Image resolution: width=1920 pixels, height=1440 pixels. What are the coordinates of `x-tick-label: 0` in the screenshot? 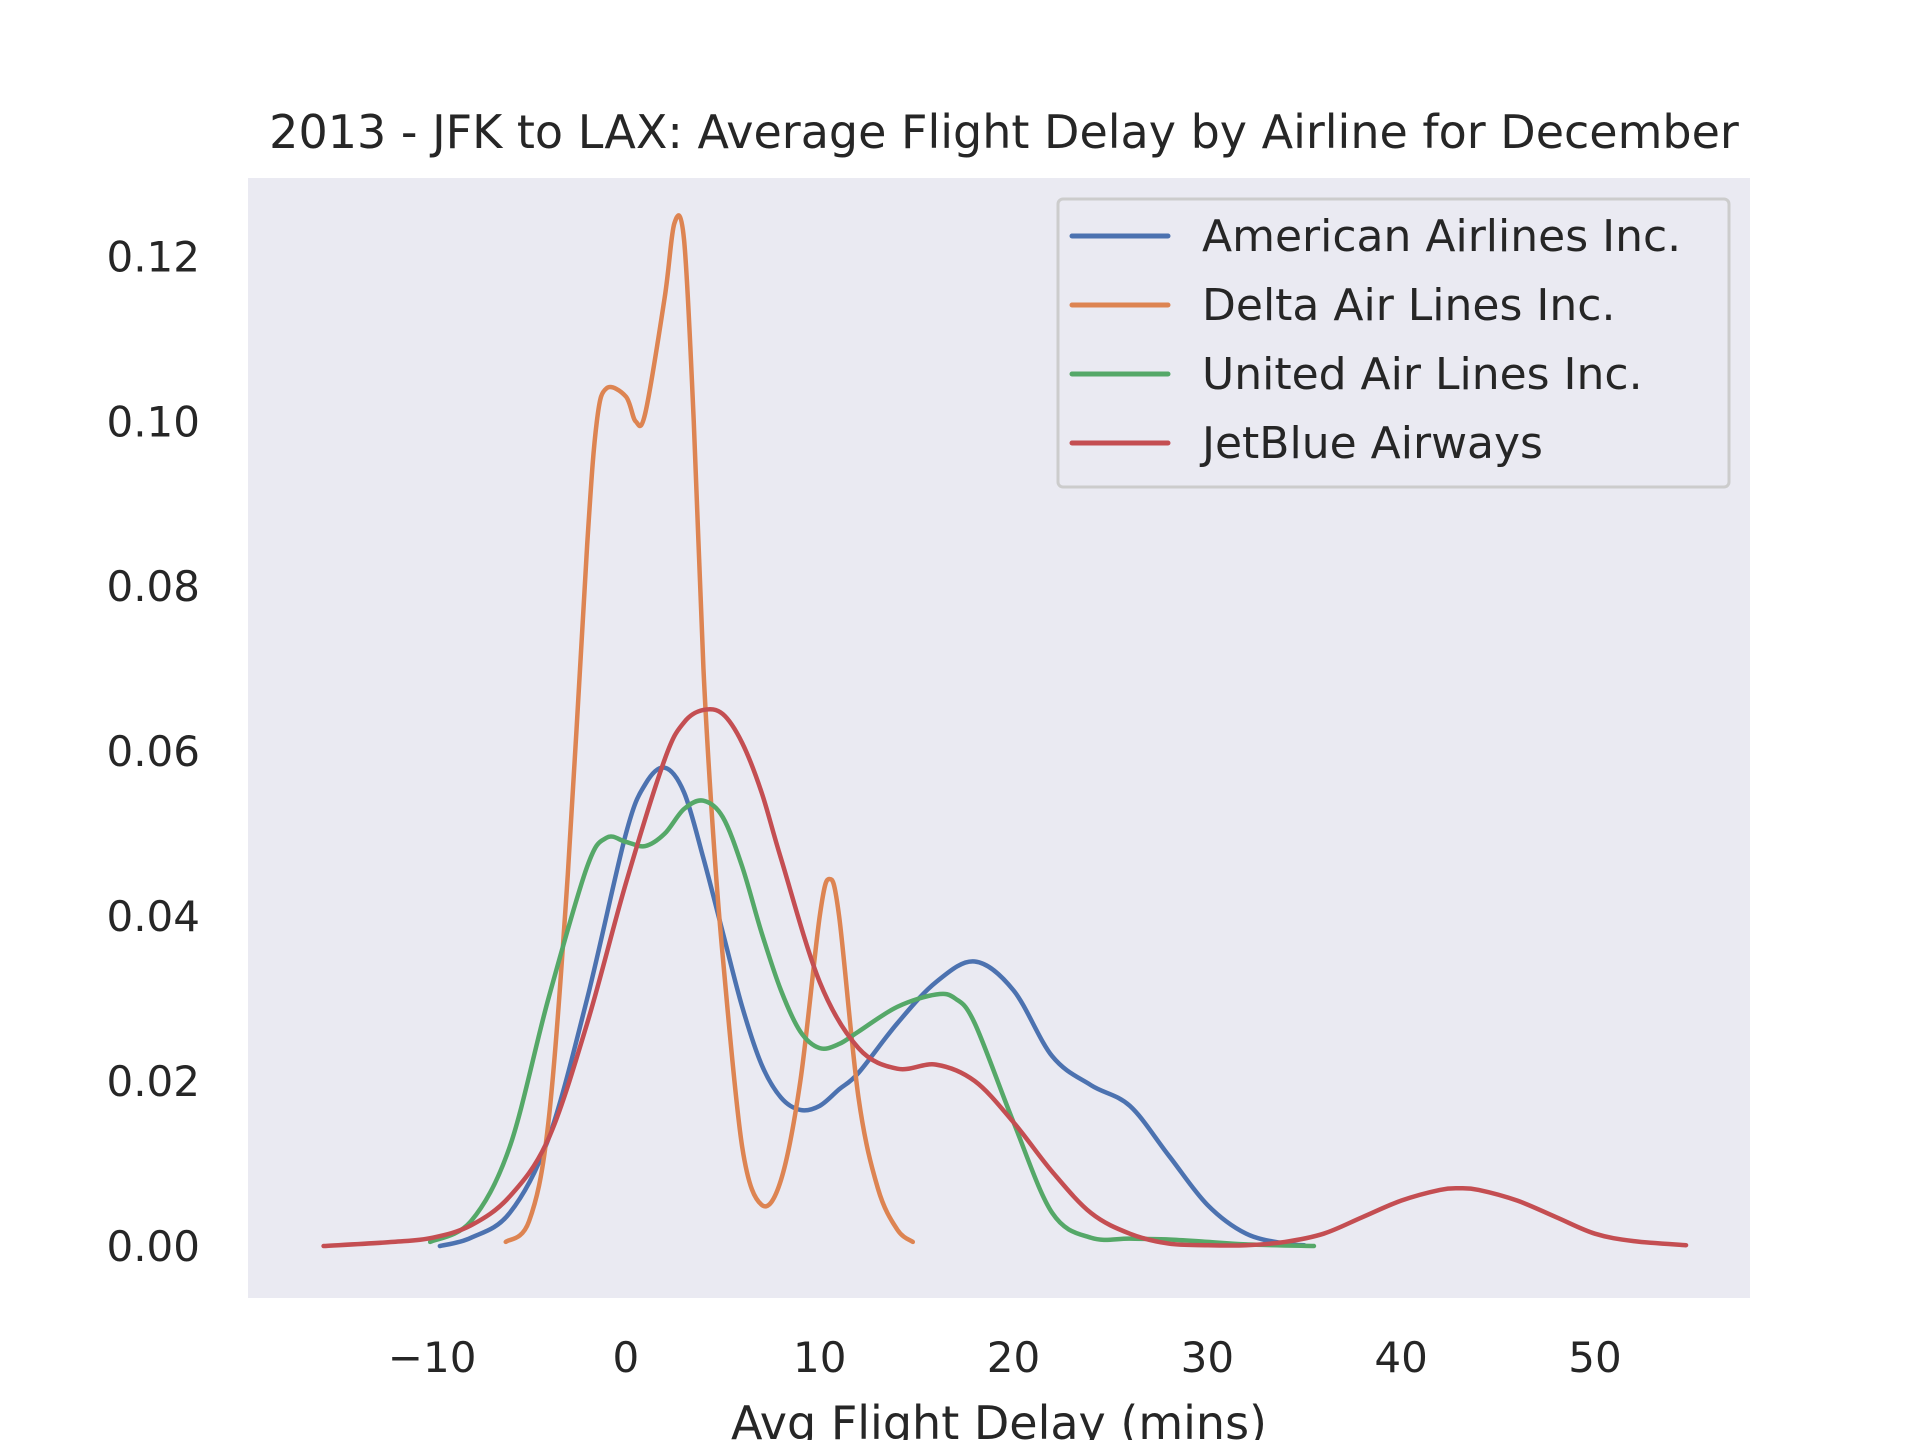 It's located at (626, 1357).